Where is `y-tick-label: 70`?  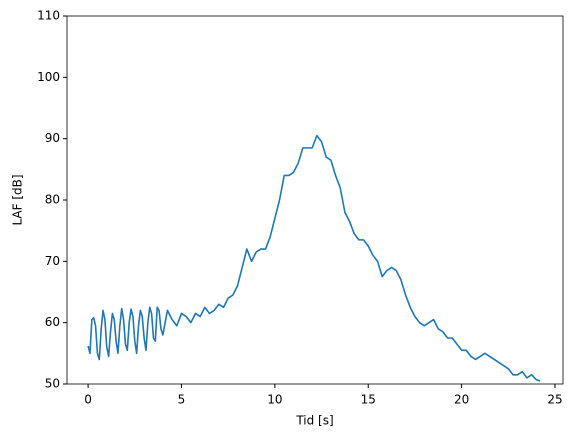 y-tick-label: 70 is located at coordinates (52, 261).